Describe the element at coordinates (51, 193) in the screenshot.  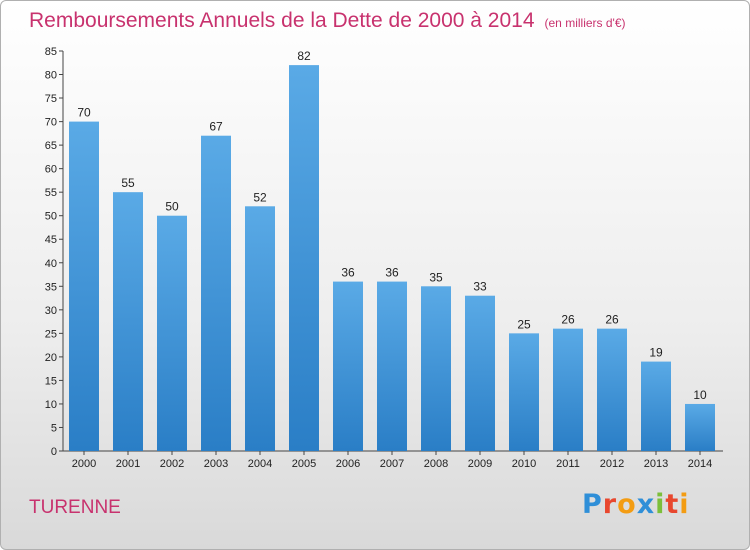
I see `y-tick-label: 55` at that location.